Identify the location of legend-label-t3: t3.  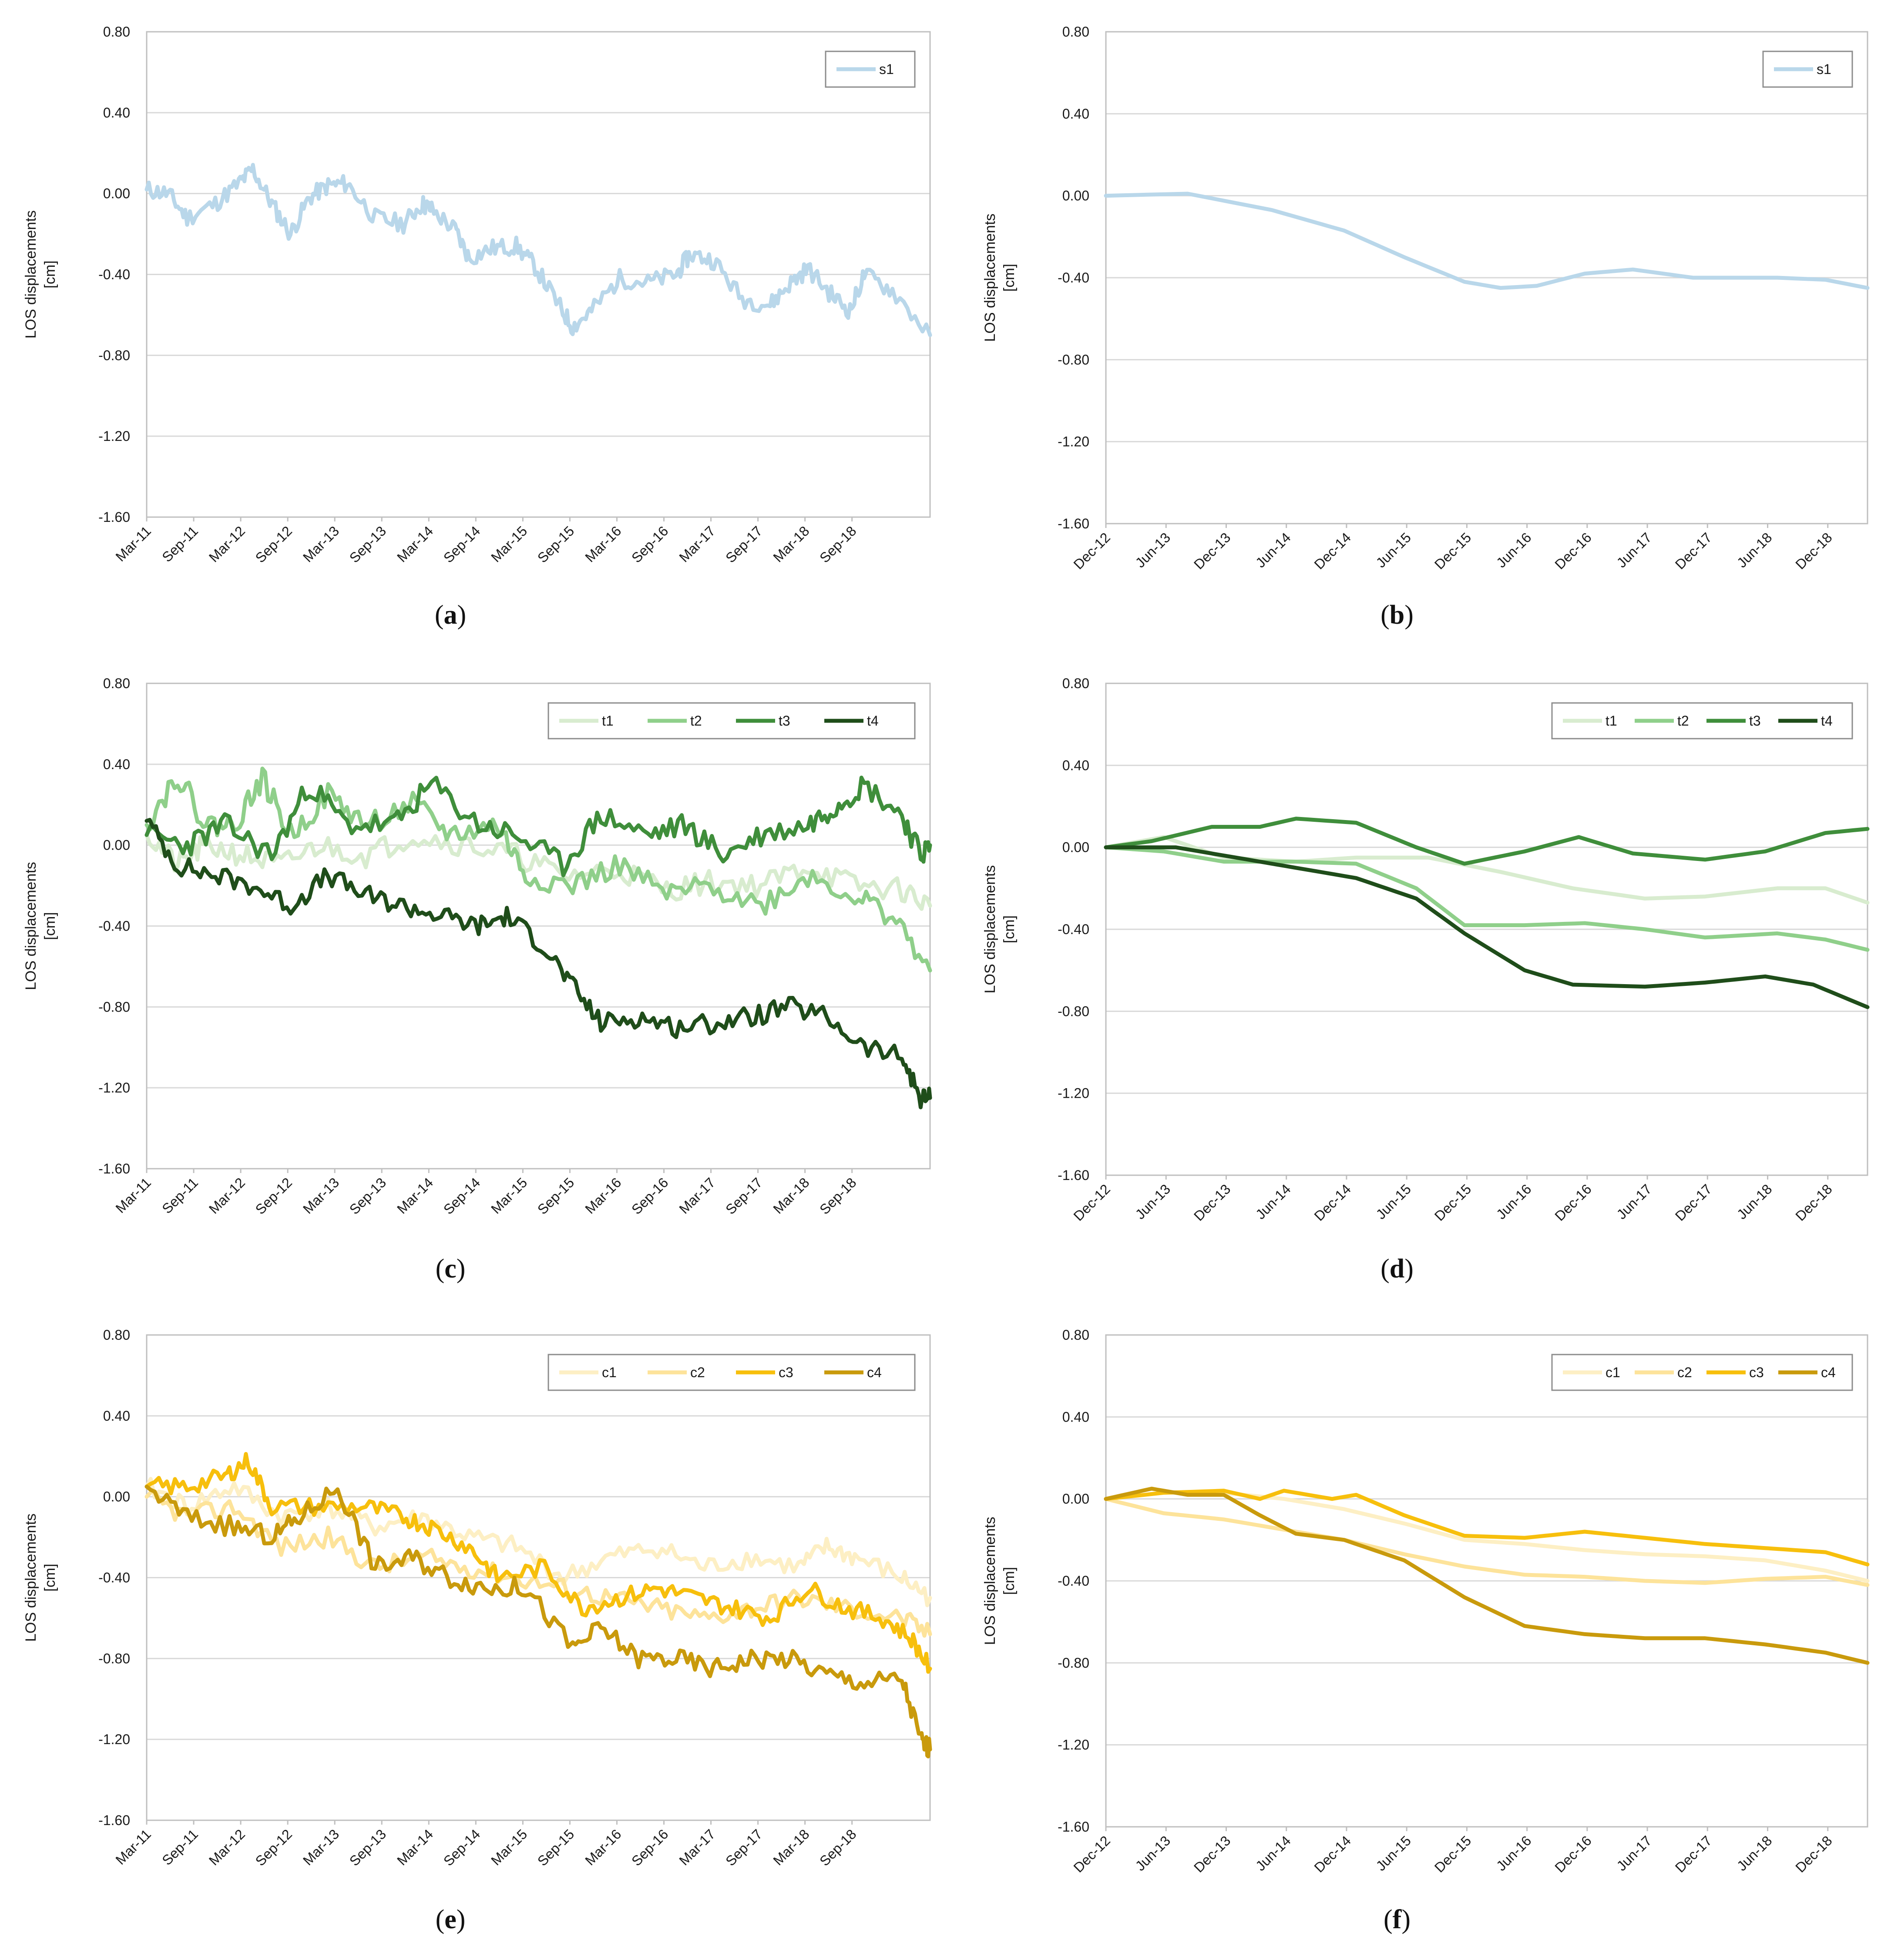
(784, 721).